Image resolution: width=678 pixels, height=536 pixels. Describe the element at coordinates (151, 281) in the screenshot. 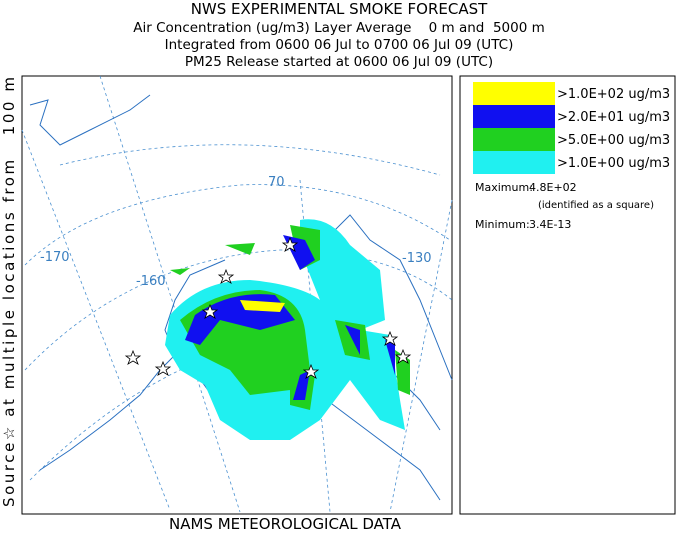

I see `graticule-label: -160` at that location.